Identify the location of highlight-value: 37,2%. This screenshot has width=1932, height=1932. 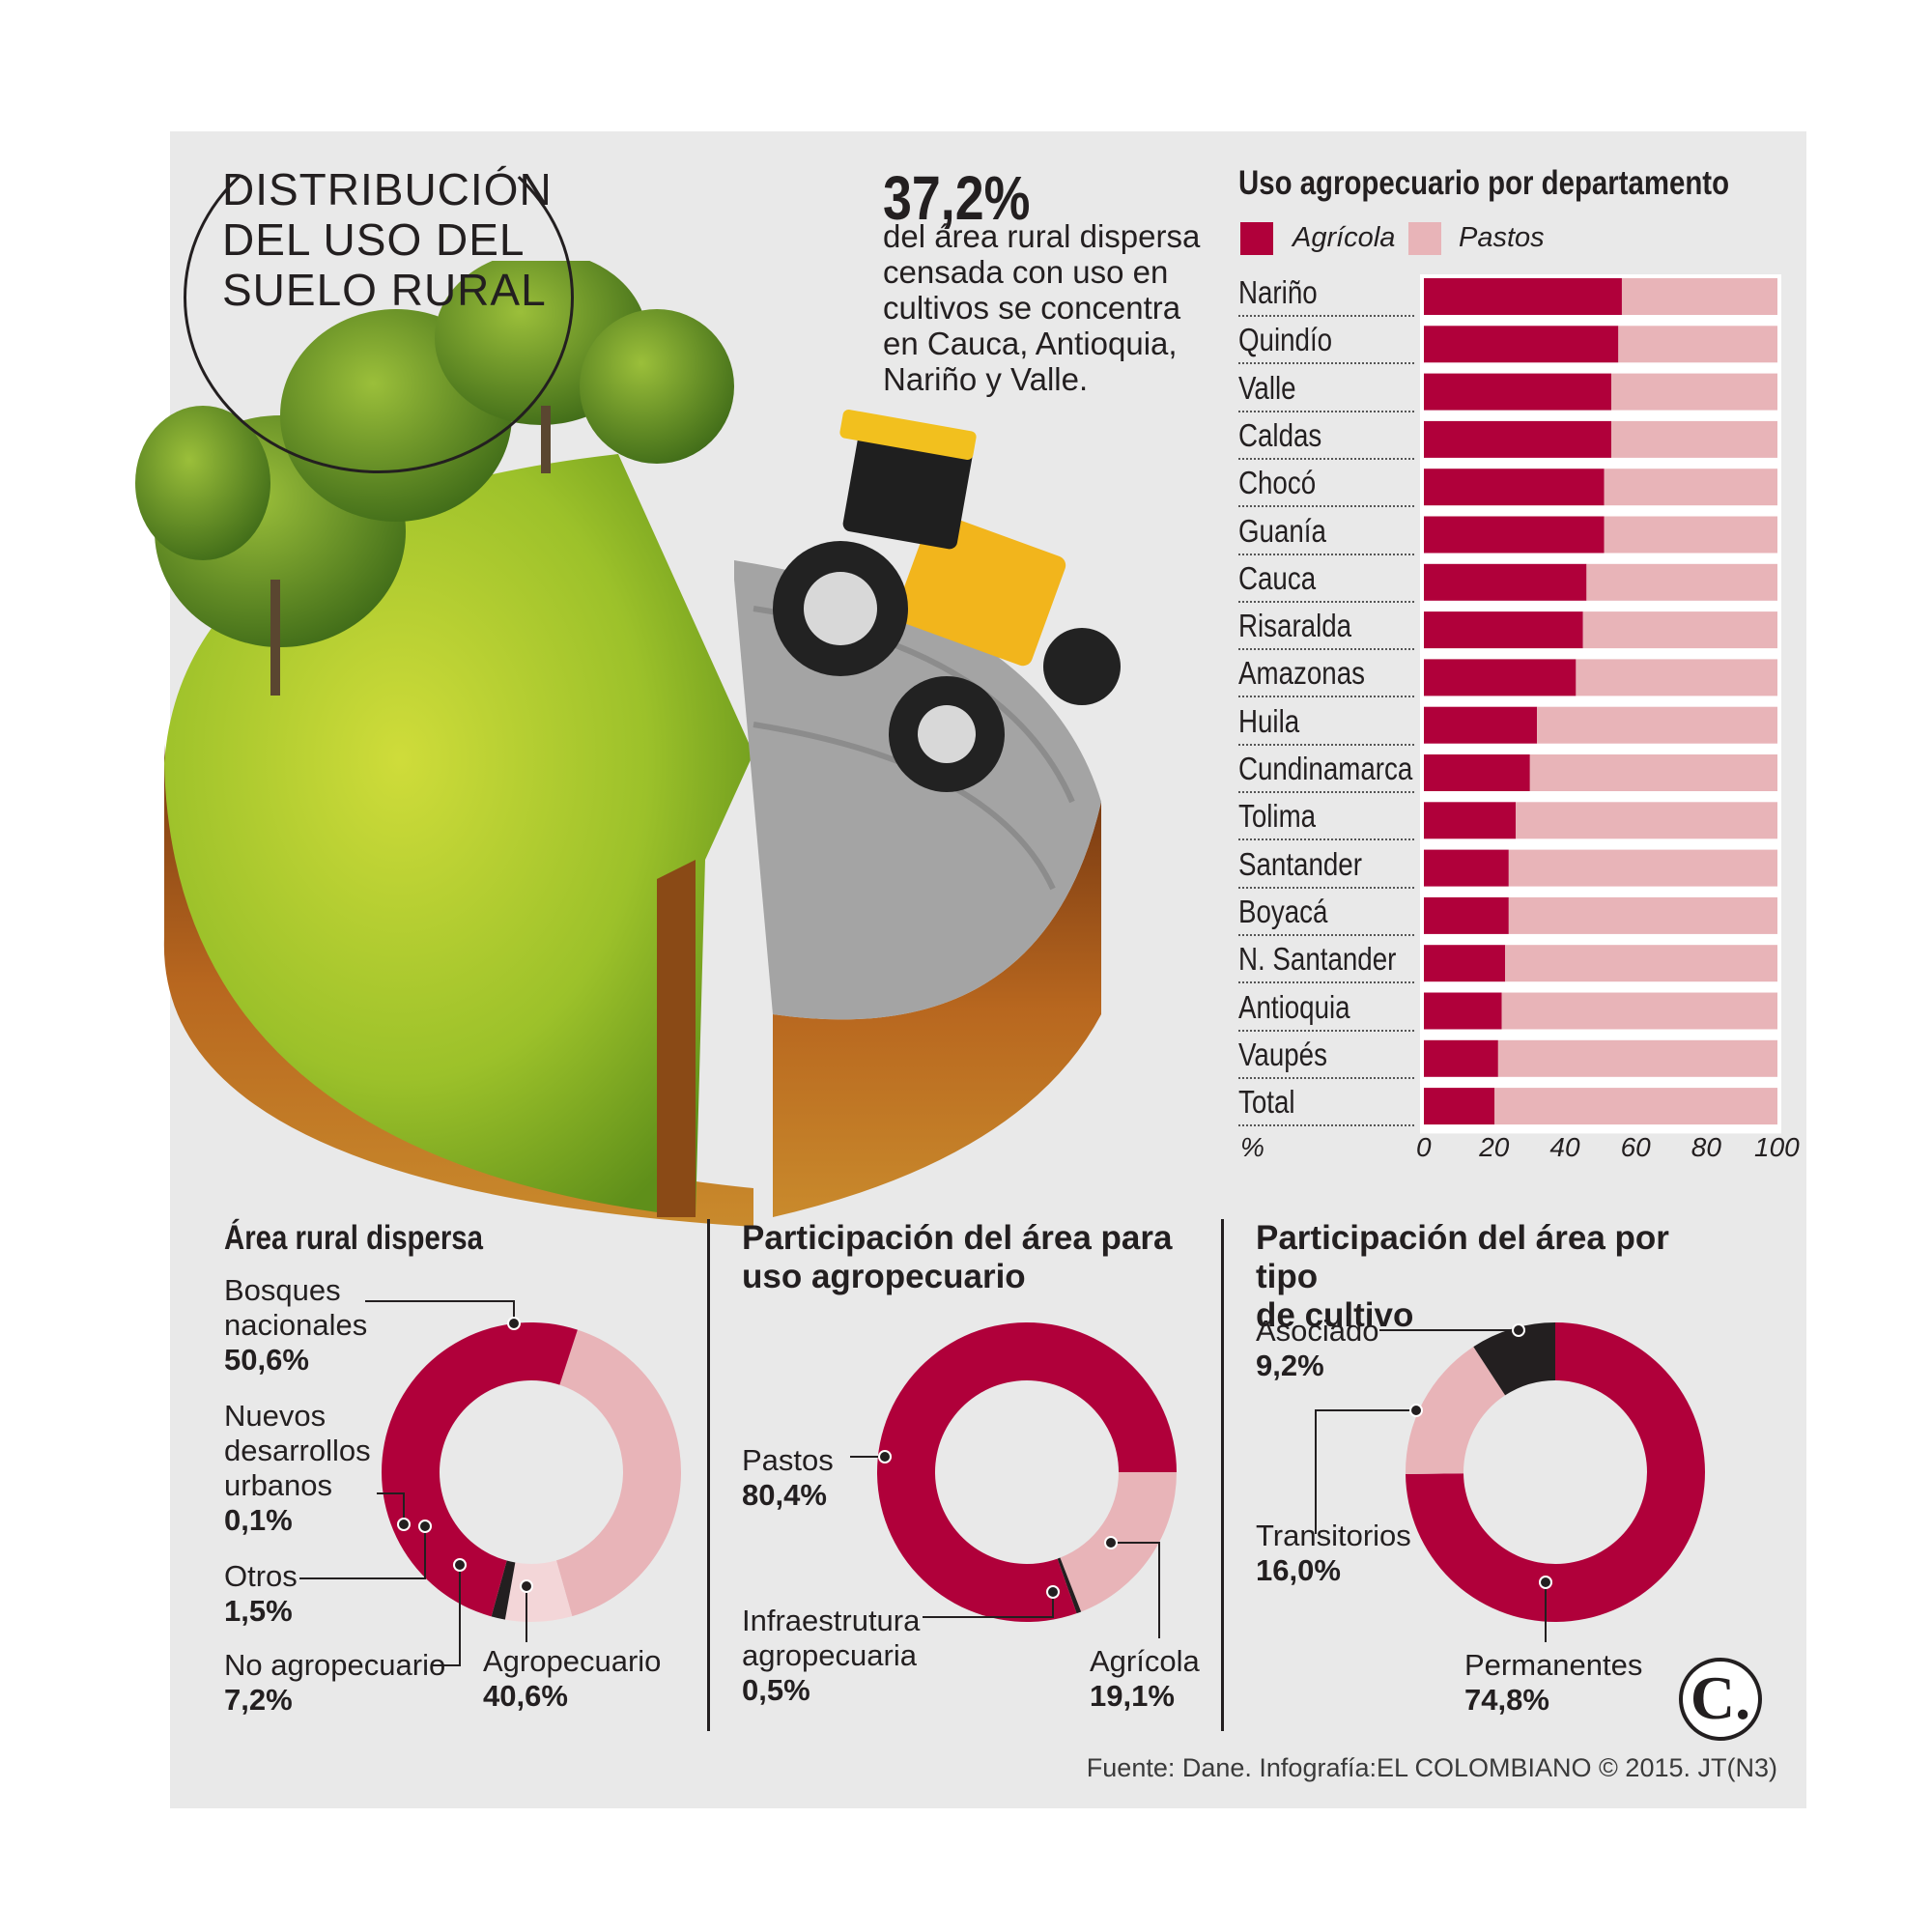
(957, 198).